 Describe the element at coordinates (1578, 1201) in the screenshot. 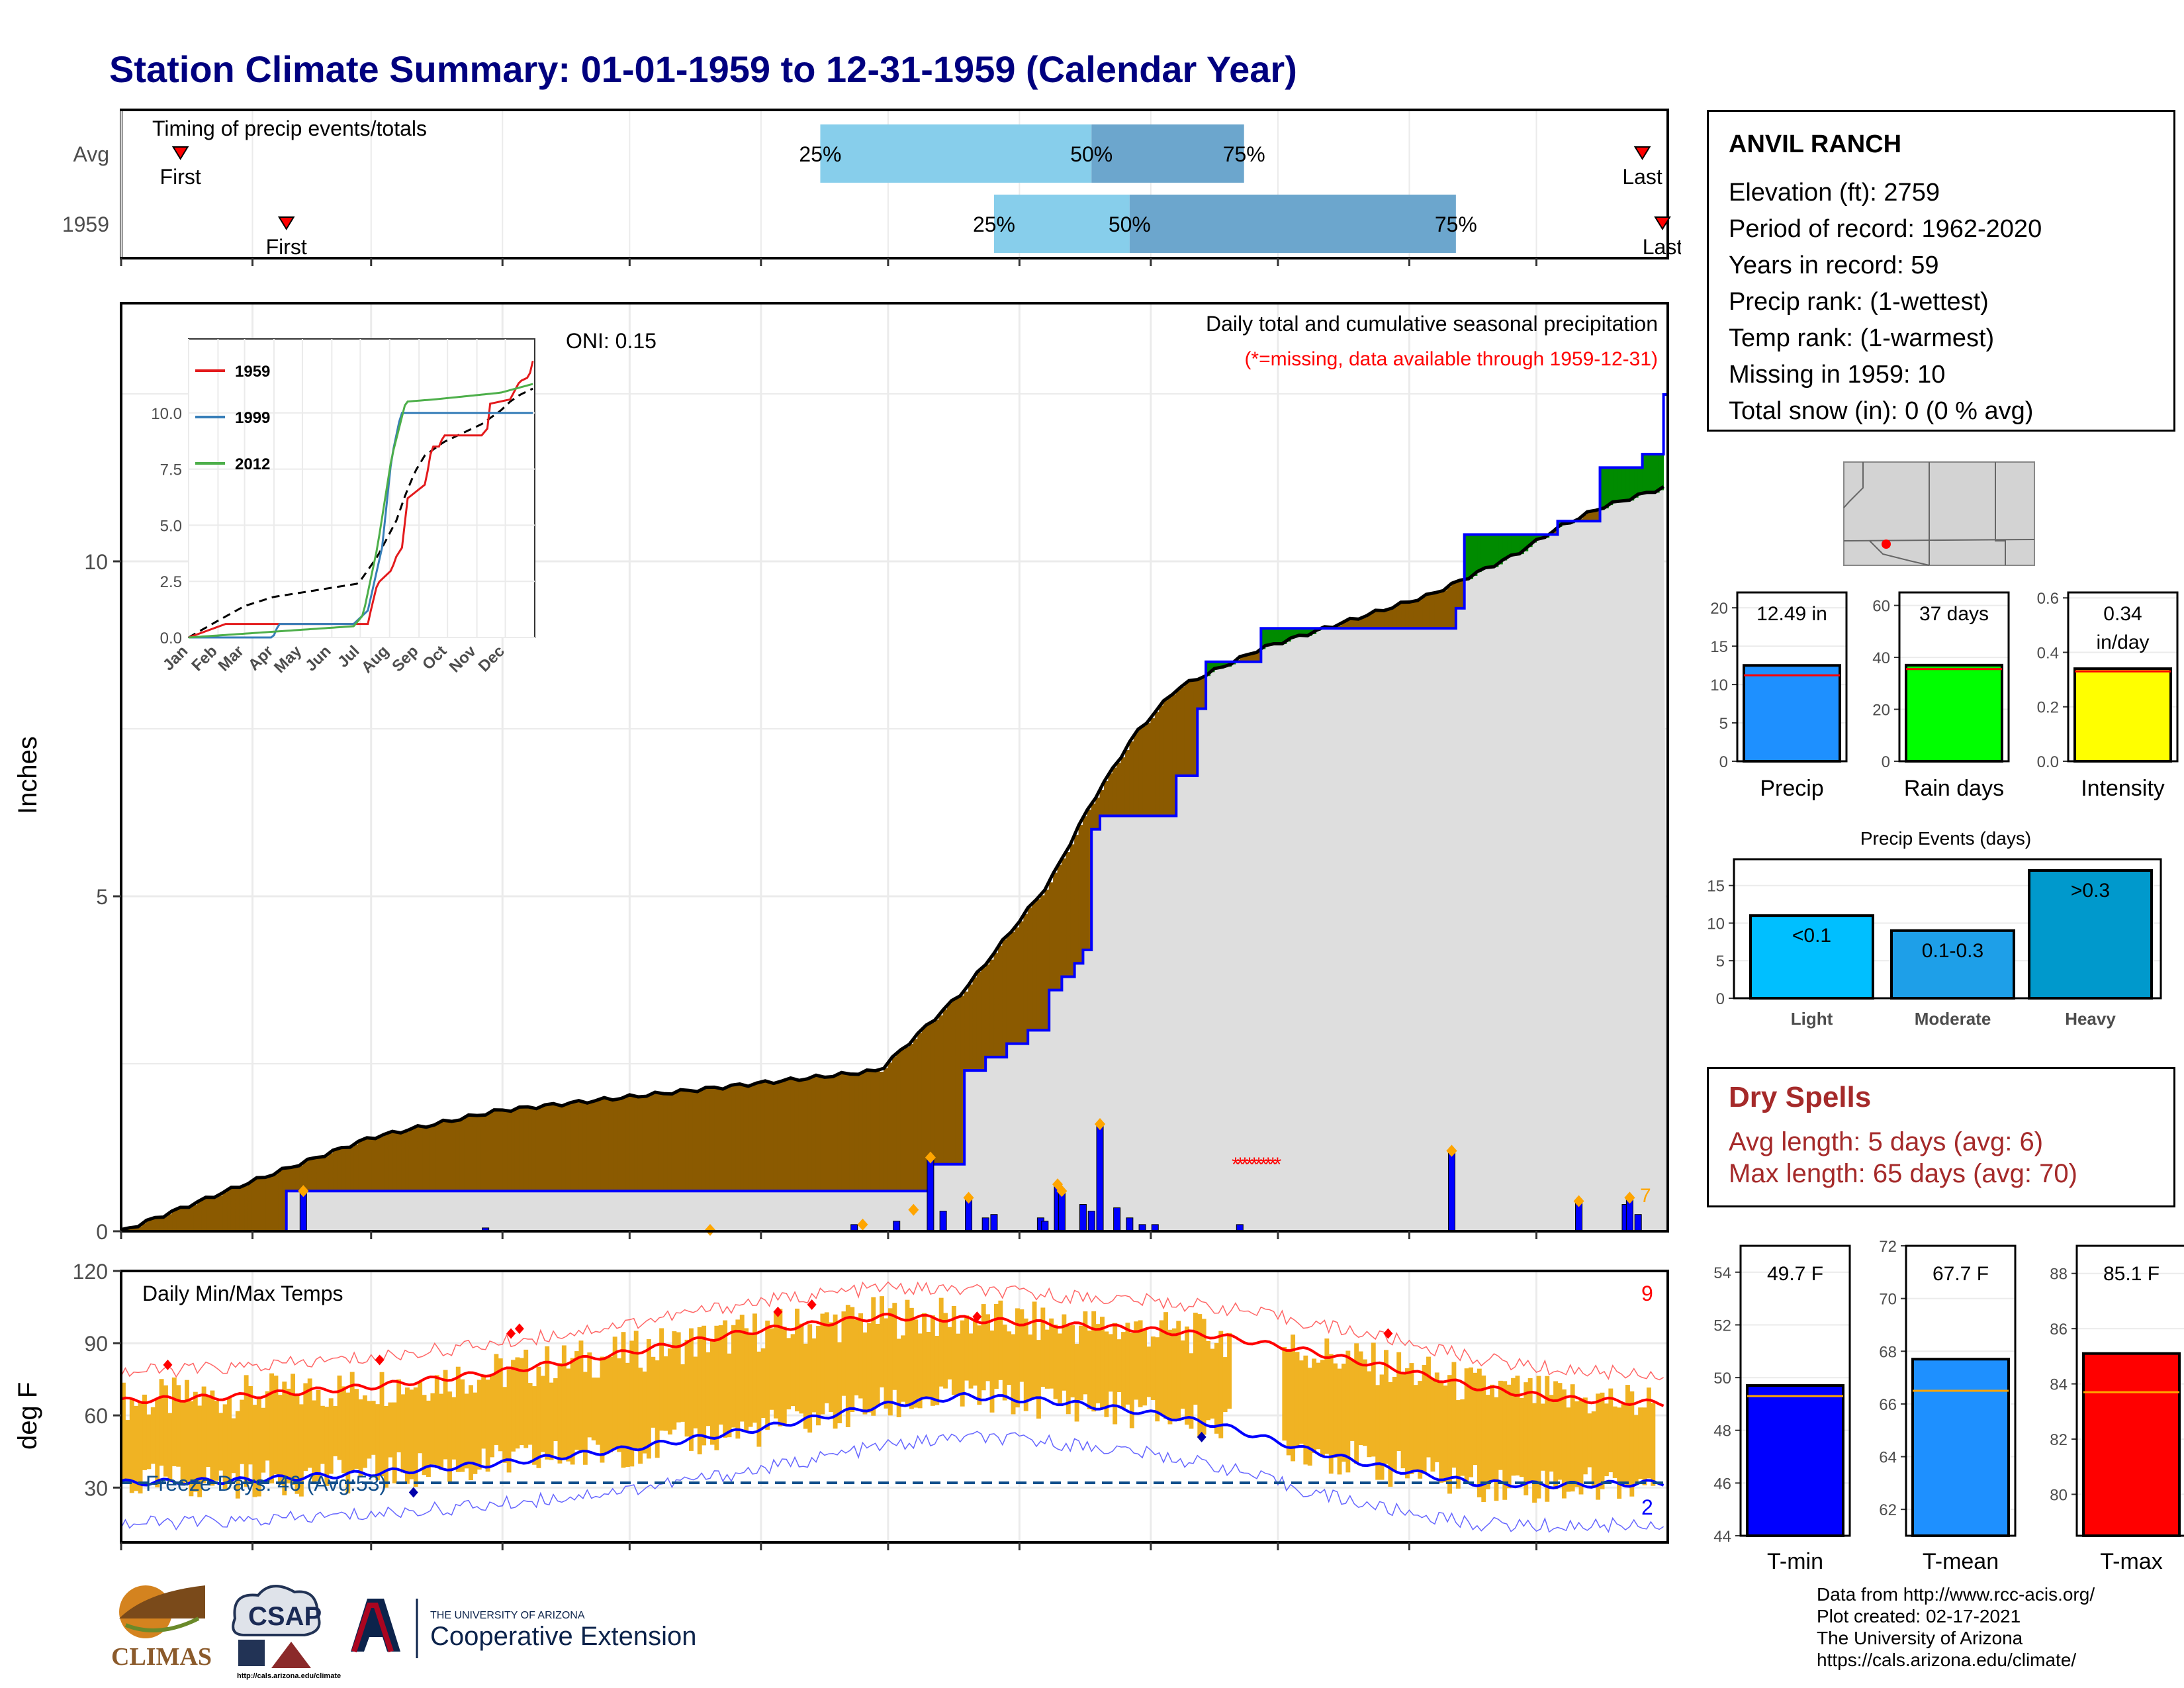

I see `max-precip-marker-icon` at that location.